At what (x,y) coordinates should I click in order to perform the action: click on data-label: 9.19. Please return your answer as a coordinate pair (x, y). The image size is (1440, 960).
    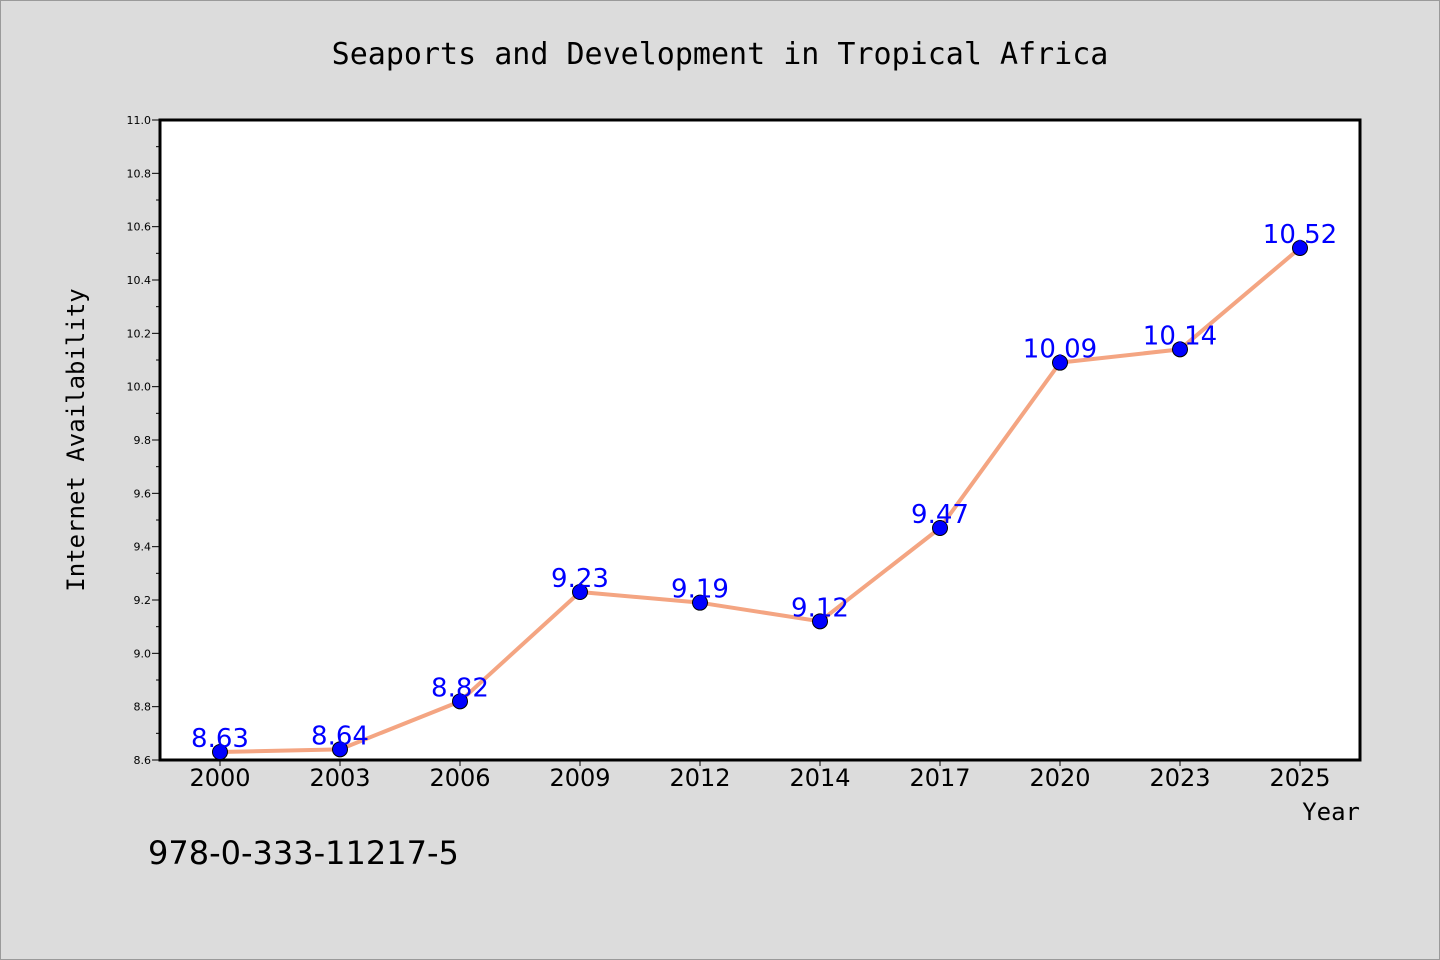
    Looking at the image, I should click on (700, 590).